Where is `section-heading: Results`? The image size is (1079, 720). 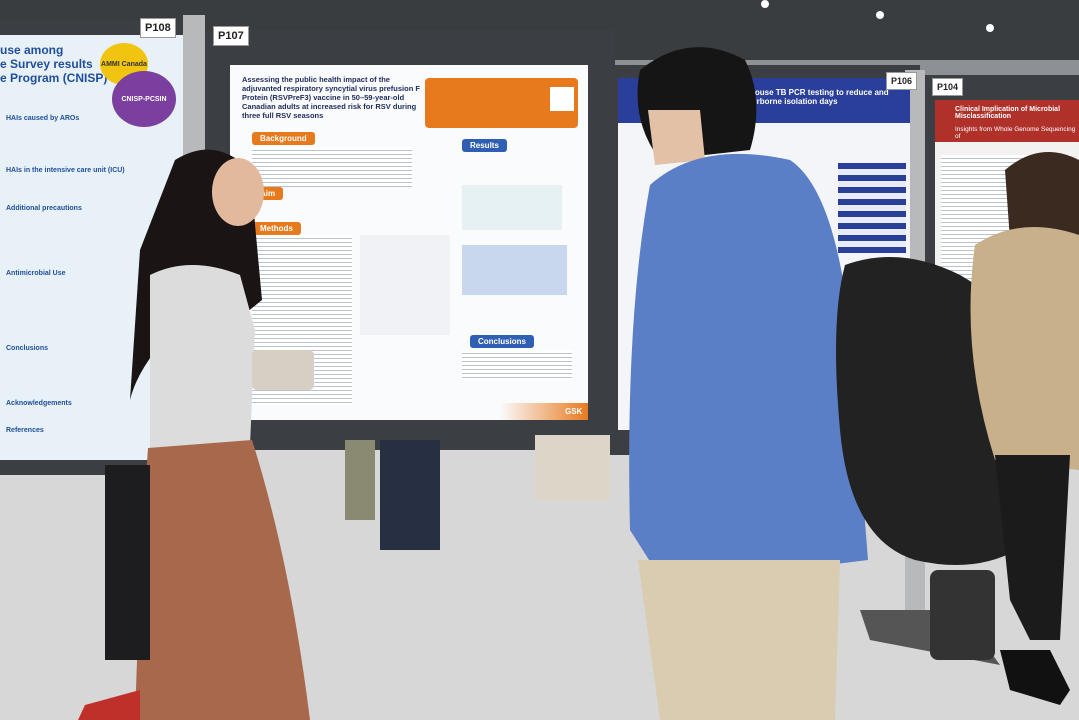 section-heading: Results is located at coordinates (484, 145).